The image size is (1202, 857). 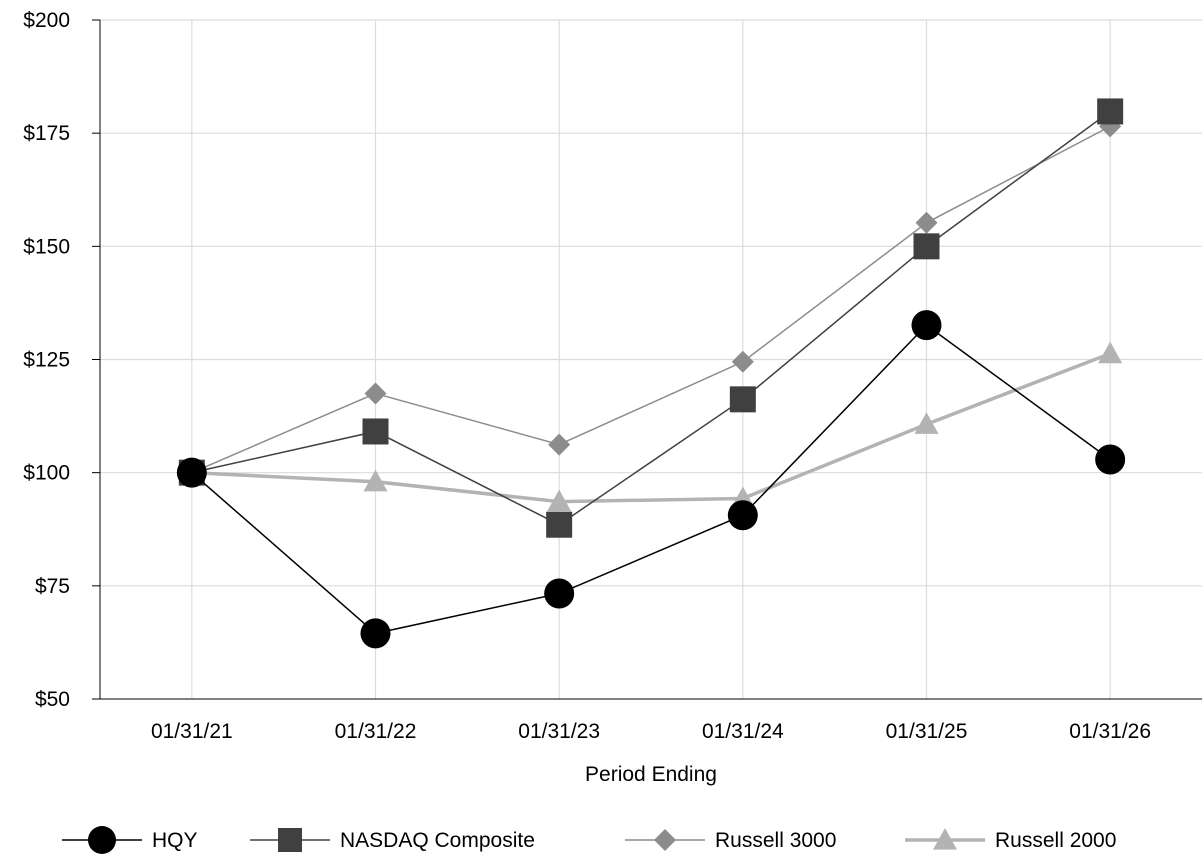 What do you see at coordinates (192, 731) in the screenshot?
I see `x-tick-label: 01/31/21` at bounding box center [192, 731].